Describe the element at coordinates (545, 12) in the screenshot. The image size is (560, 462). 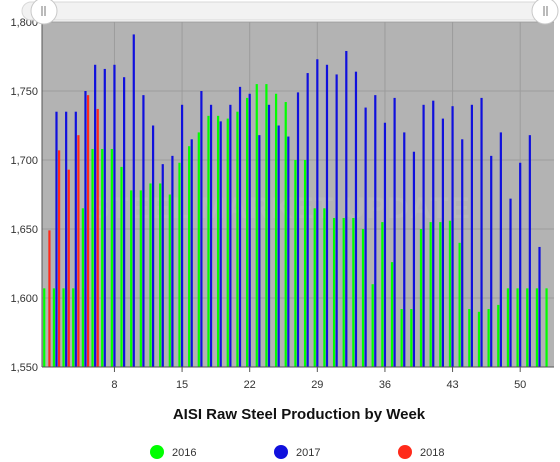
I see `scrollbar-right-handle` at that location.